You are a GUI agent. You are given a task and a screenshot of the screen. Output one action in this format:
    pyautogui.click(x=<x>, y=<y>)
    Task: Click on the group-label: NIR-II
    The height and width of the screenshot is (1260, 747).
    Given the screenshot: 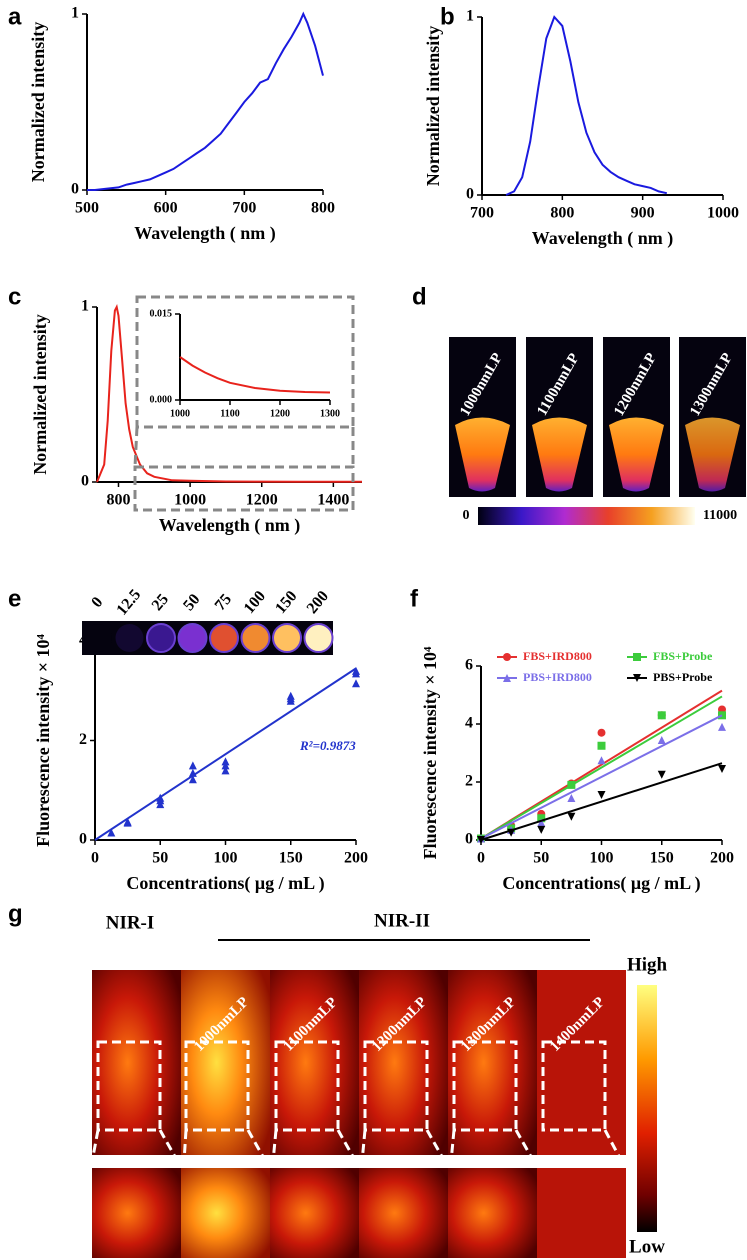 What is the action you would take?
    pyautogui.click(x=402, y=920)
    